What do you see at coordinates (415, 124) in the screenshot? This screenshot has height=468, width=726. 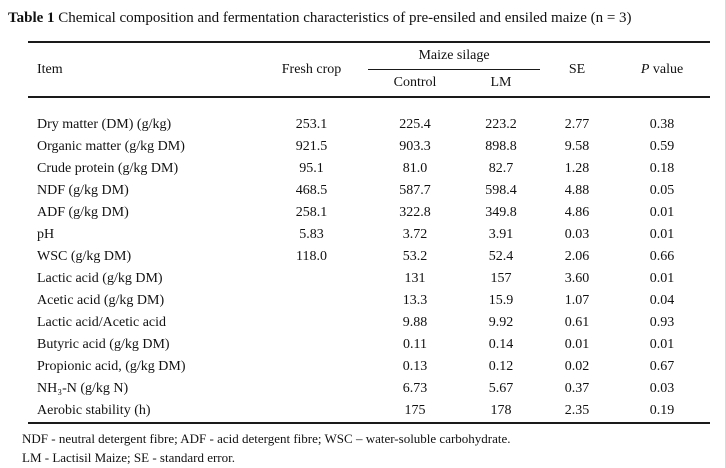 I see `row-value: 225.4` at bounding box center [415, 124].